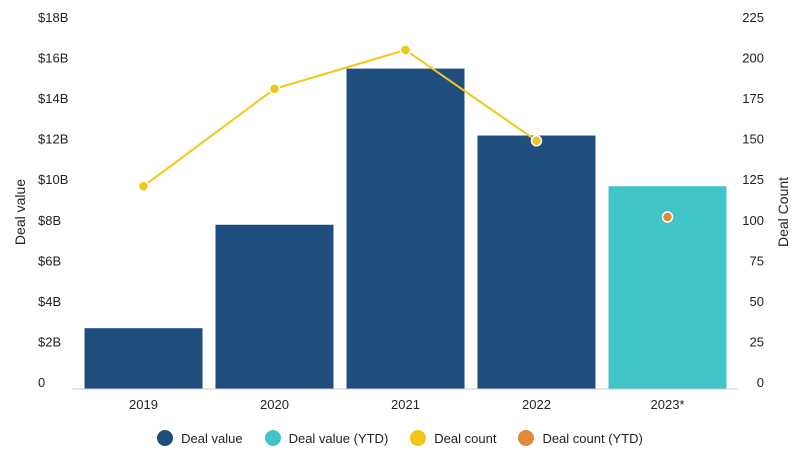 The height and width of the screenshot is (472, 800). Describe the element at coordinates (418, 438) in the screenshot. I see `legend-swatch-deal-count` at that location.